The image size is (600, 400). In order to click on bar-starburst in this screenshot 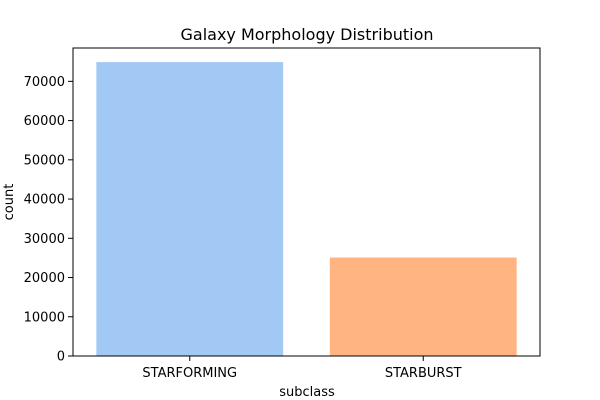, I will do `click(423, 306)`.